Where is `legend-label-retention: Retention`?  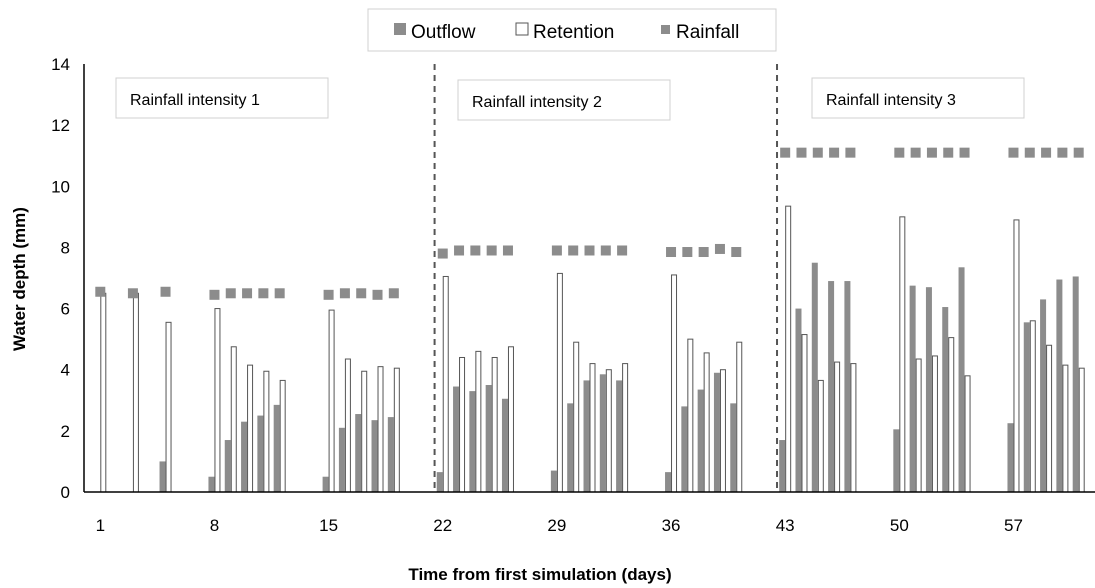 legend-label-retention: Retention is located at coordinates (573, 32).